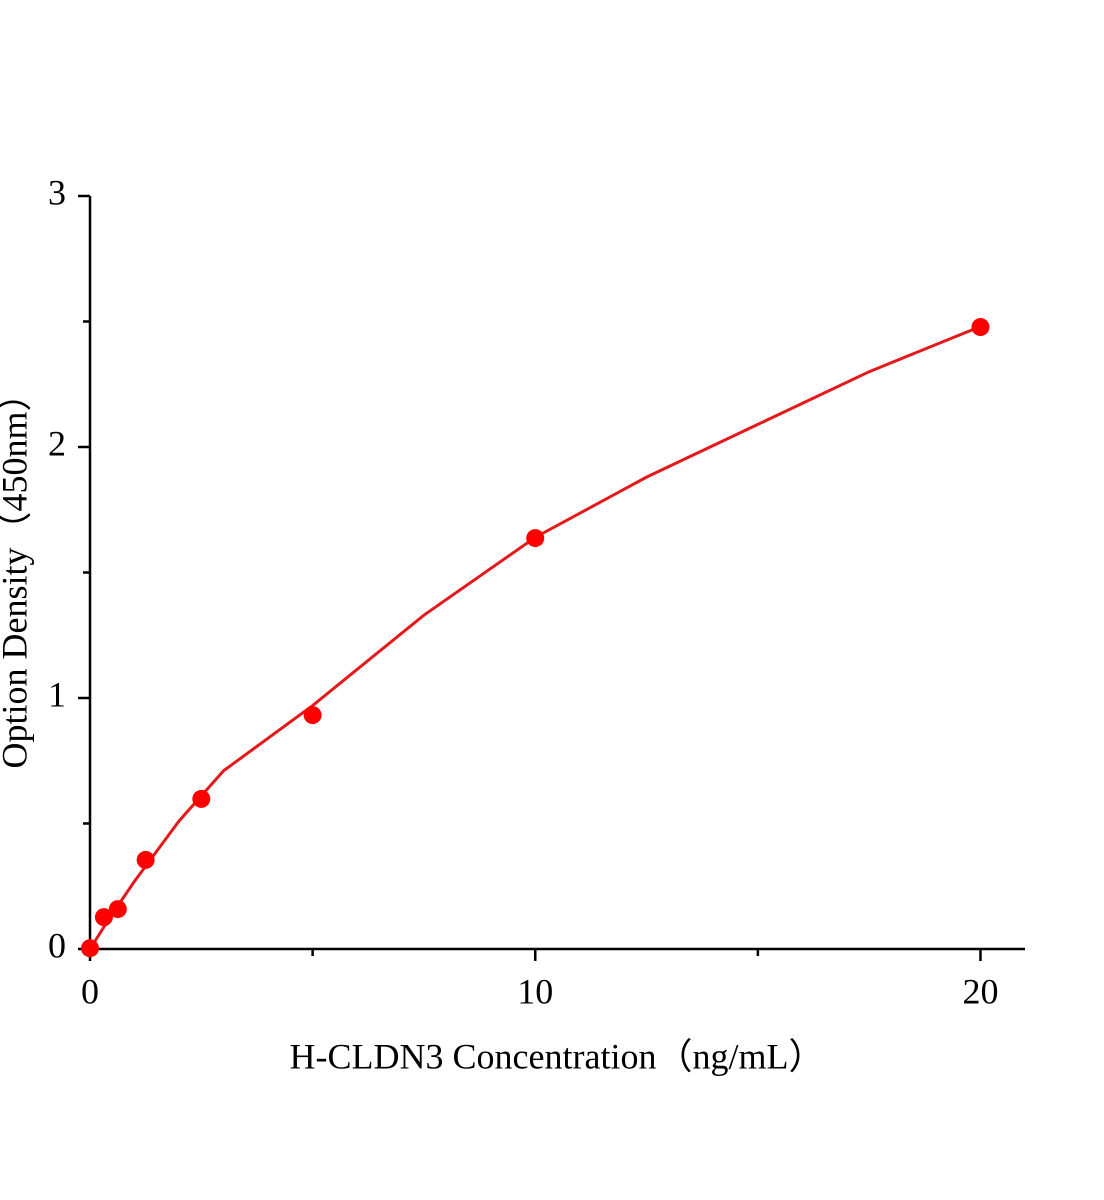  What do you see at coordinates (57, 192) in the screenshot?
I see `y-tick-label: 3` at bounding box center [57, 192].